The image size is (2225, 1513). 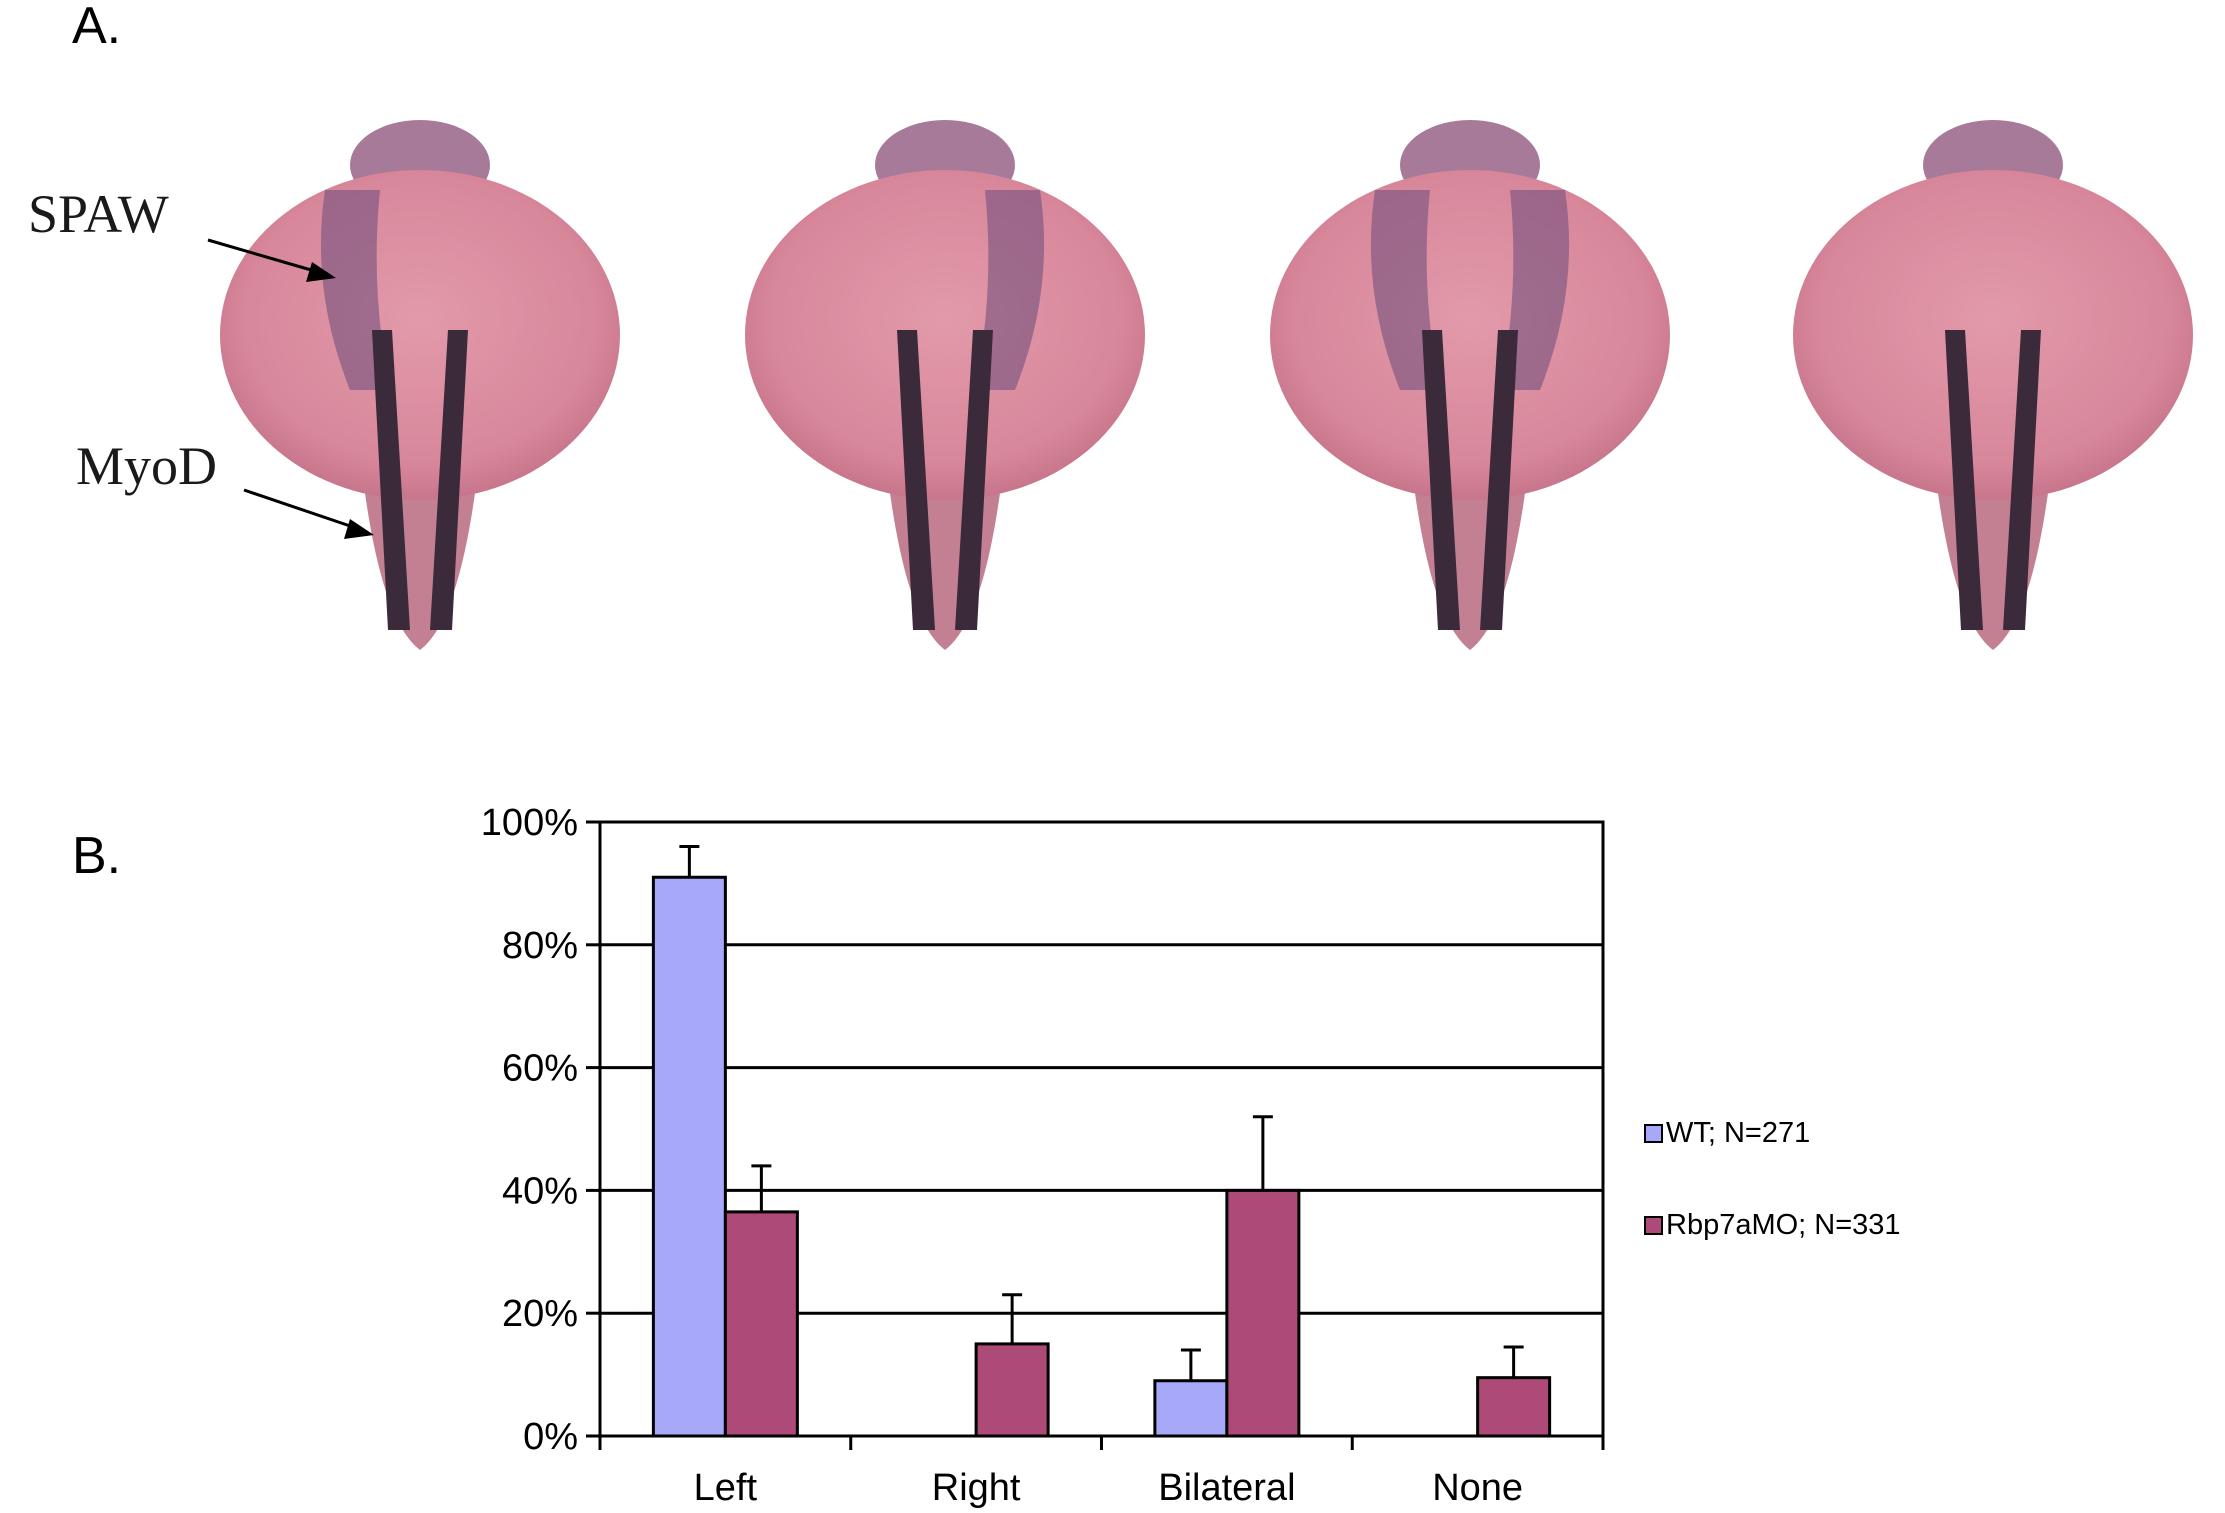 What do you see at coordinates (1477, 1488) in the screenshot?
I see `x-tick-label: None` at bounding box center [1477, 1488].